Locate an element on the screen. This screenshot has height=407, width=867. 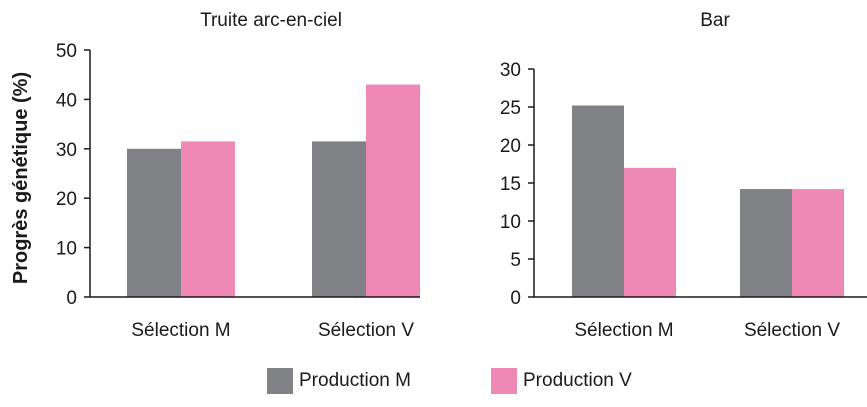
legend-swatch-production-v is located at coordinates (504, 381).